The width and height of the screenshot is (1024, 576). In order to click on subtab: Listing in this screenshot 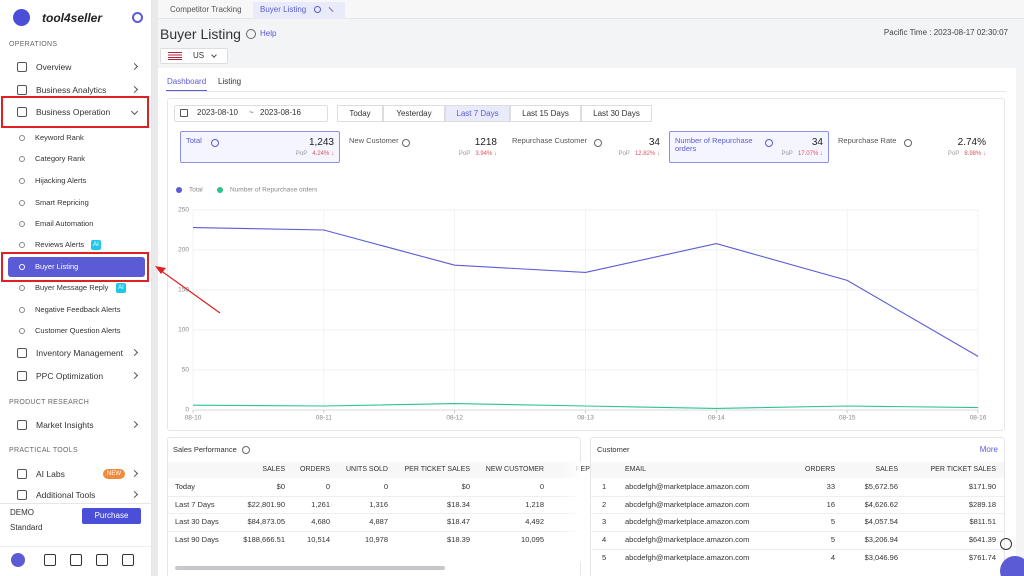, I will do `click(230, 81)`.